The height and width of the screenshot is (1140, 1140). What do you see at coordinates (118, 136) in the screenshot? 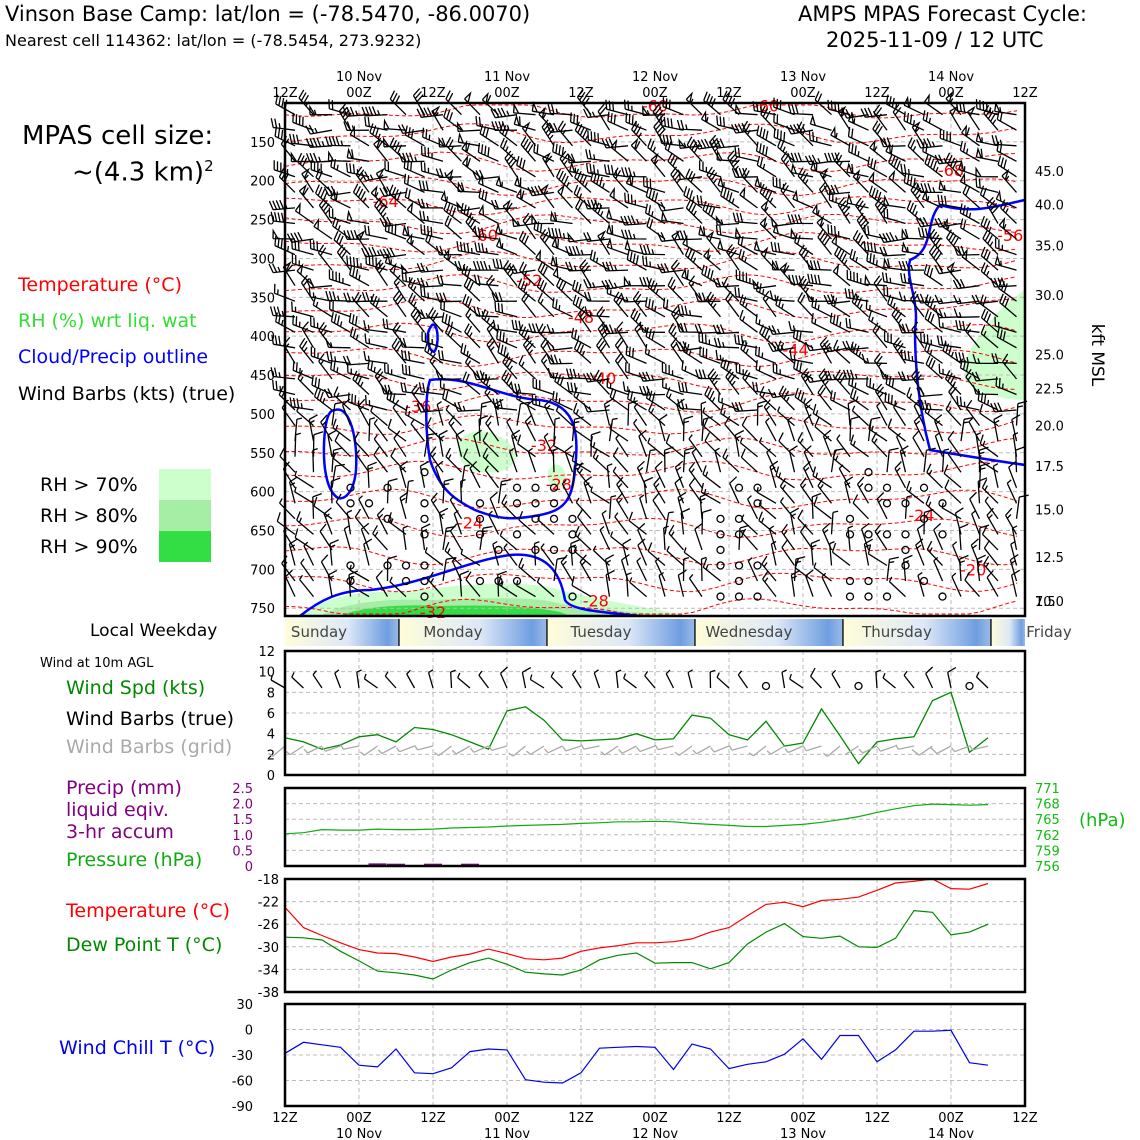
I see `cell-size-label: MPAS cell size:` at bounding box center [118, 136].